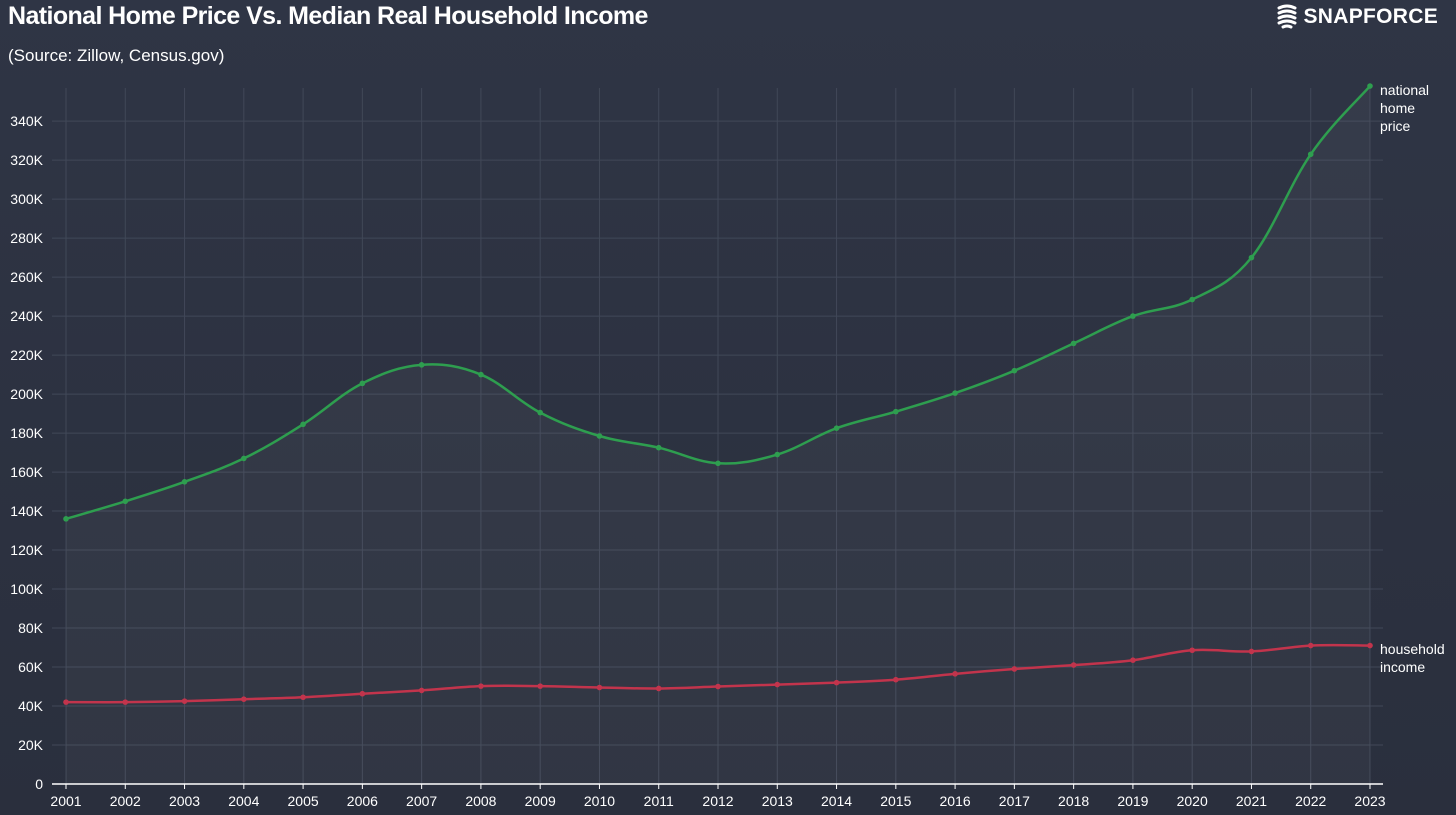 The image size is (1456, 815). Describe the element at coordinates (26, 433) in the screenshot. I see `y-tick-label: 180K` at that location.